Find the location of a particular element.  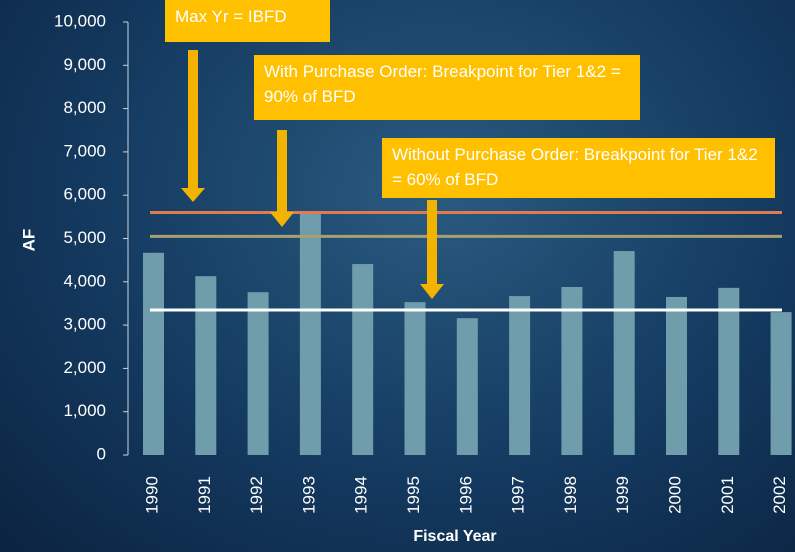

x-tick-label: 1990 is located at coordinates (151, 495).